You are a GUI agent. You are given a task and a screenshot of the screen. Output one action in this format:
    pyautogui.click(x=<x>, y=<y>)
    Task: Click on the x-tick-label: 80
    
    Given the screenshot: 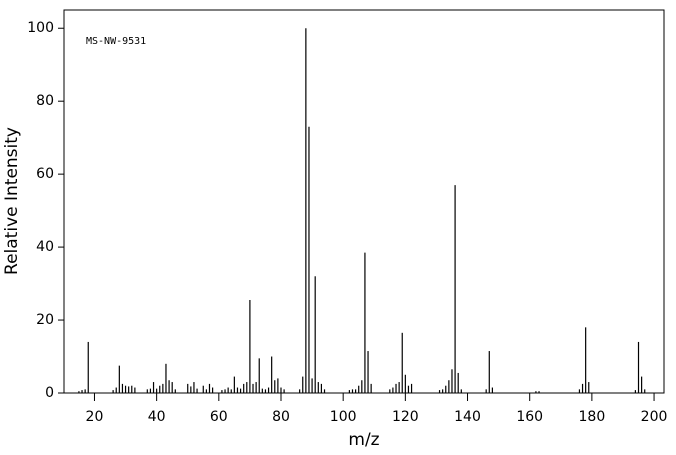 What is the action you would take?
    pyautogui.click(x=281, y=417)
    